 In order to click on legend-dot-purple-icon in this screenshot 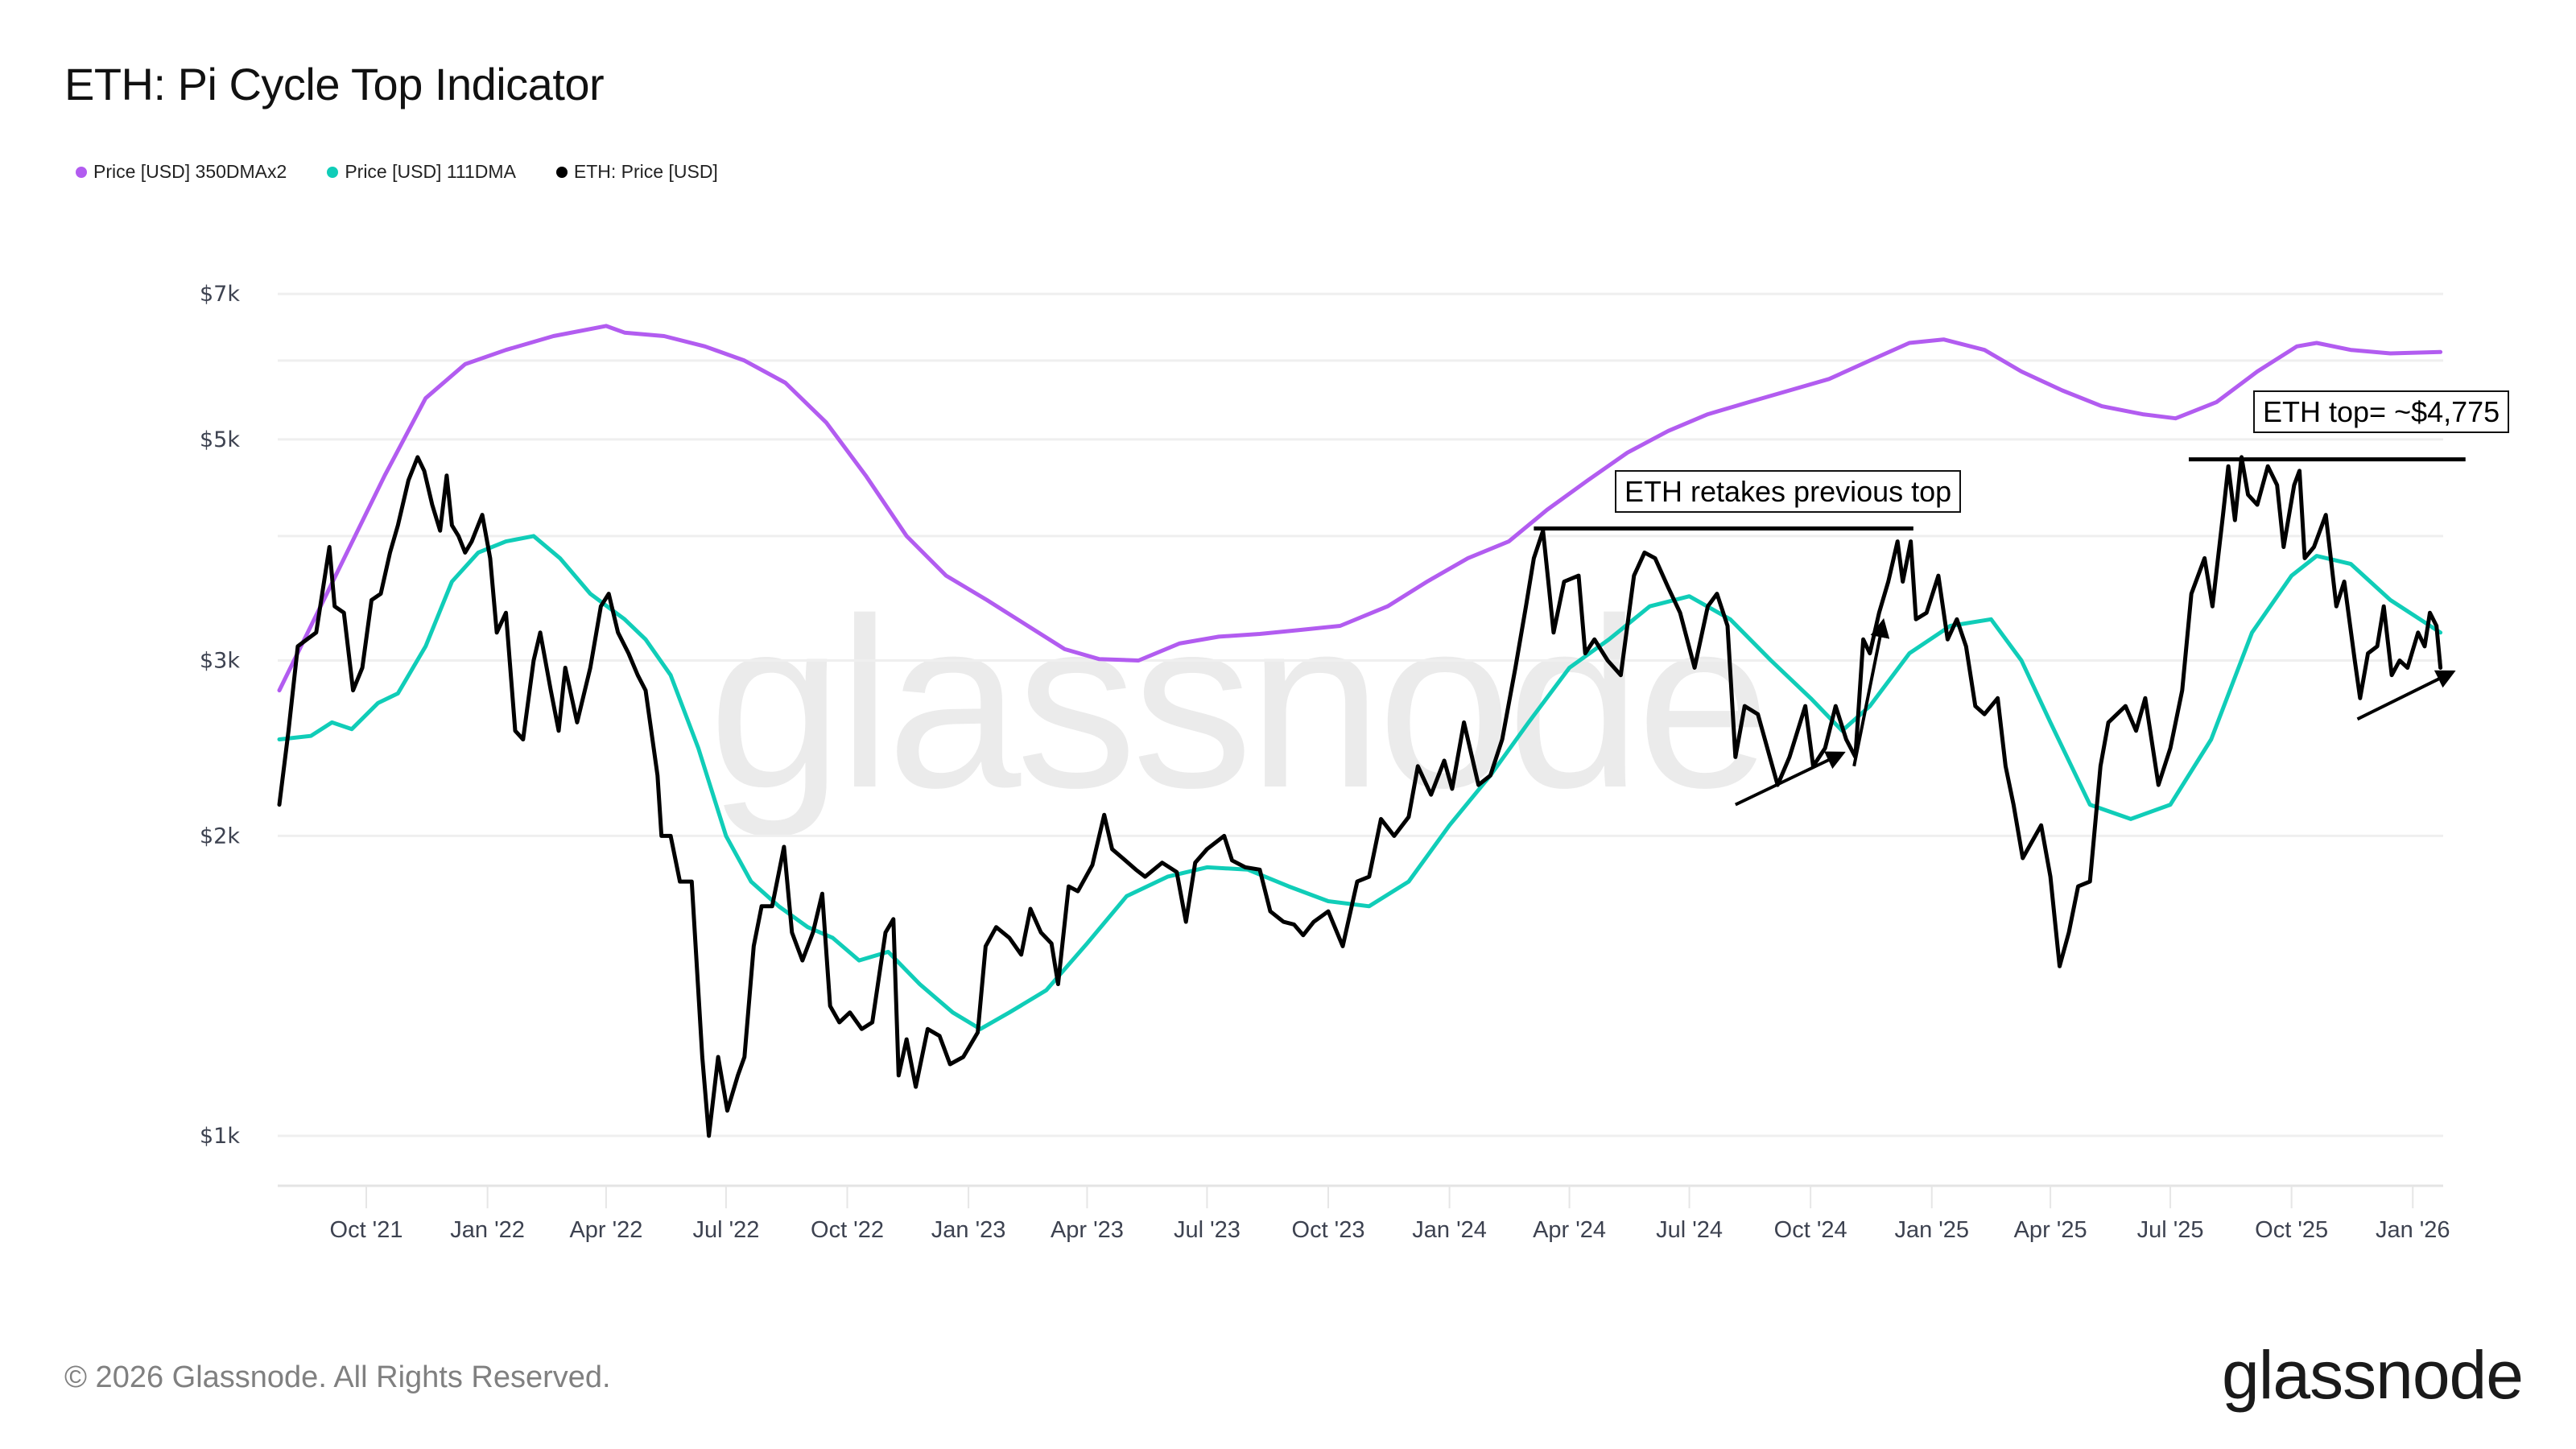, I will do `click(81, 172)`.